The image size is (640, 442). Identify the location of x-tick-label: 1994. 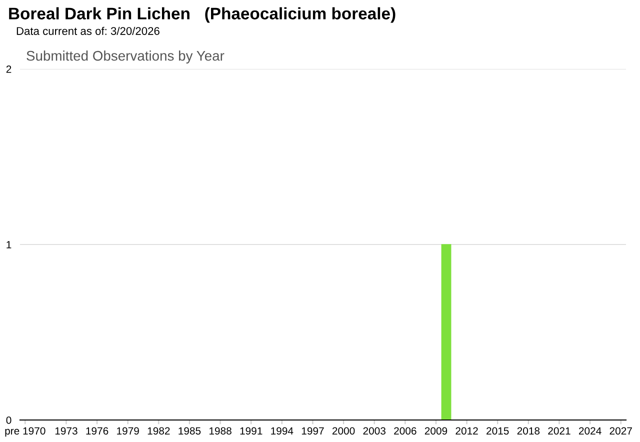
(282, 431).